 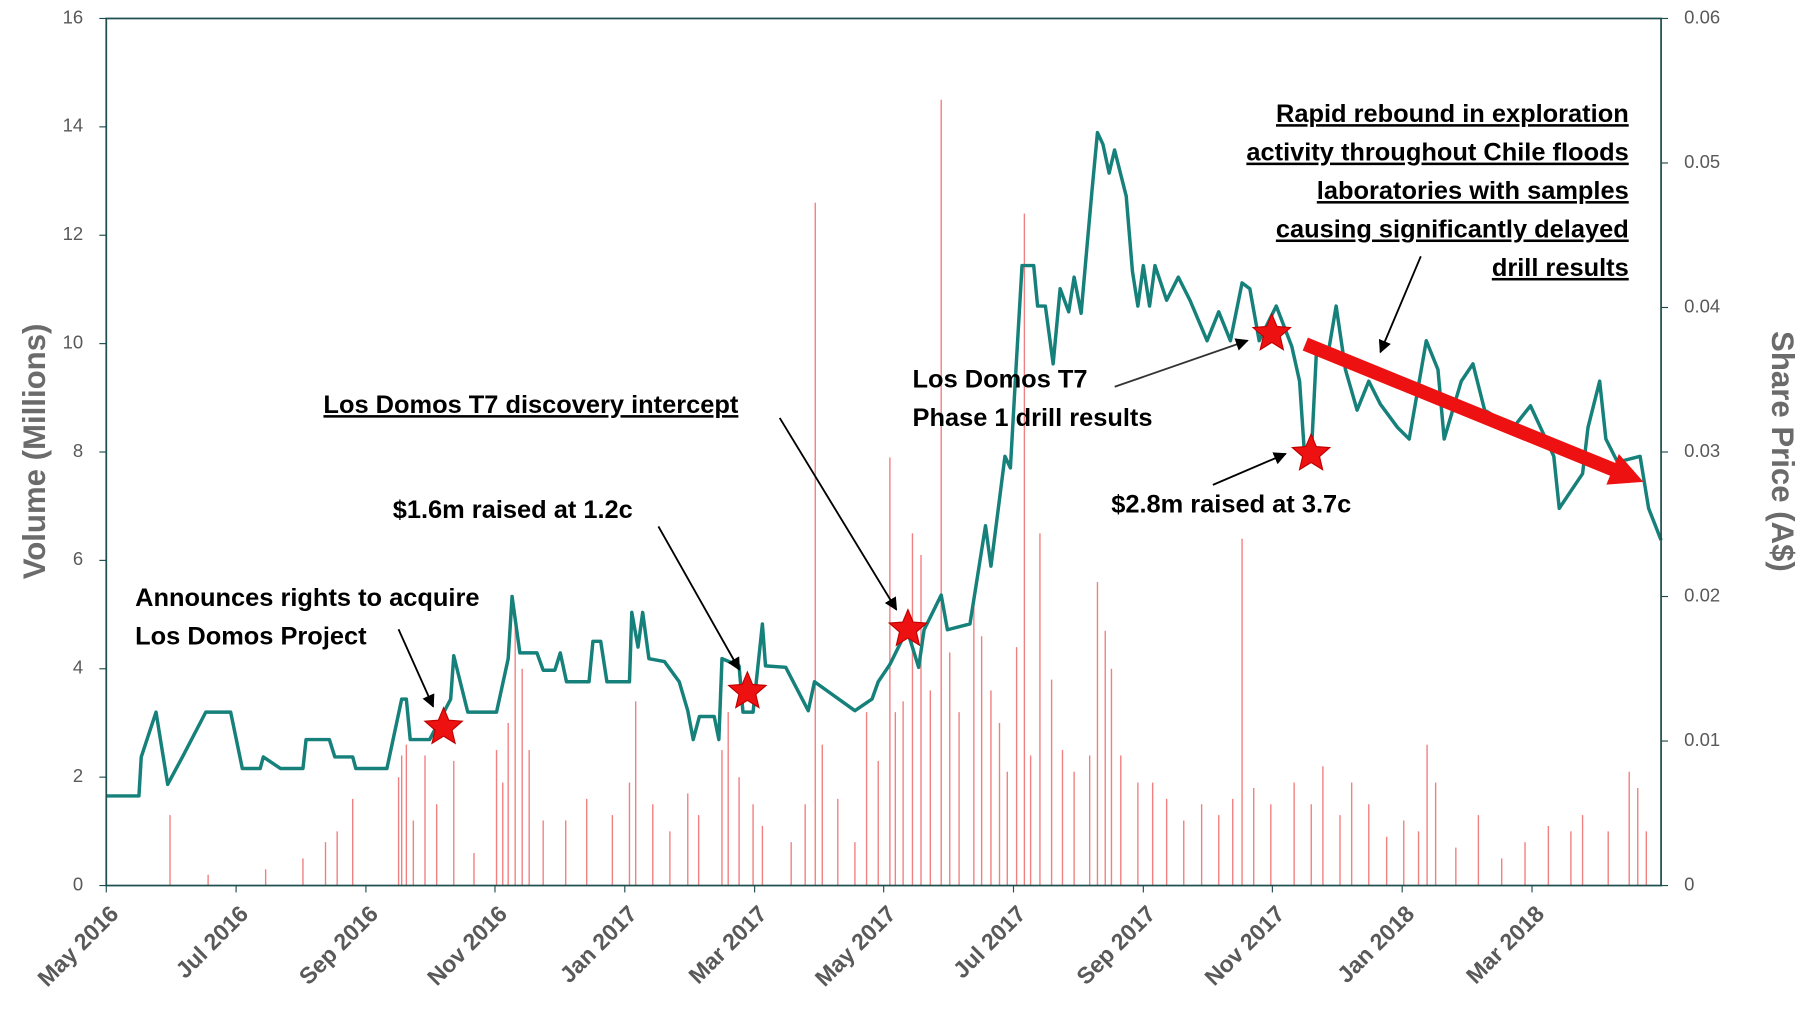 What do you see at coordinates (1702, 594) in the screenshot?
I see `y2-tick-label: 0.02` at bounding box center [1702, 594].